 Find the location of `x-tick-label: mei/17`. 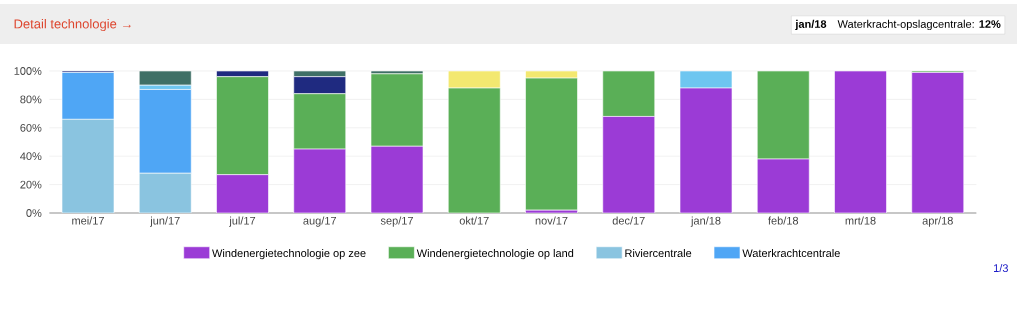

x-tick-label: mei/17 is located at coordinates (88, 220).